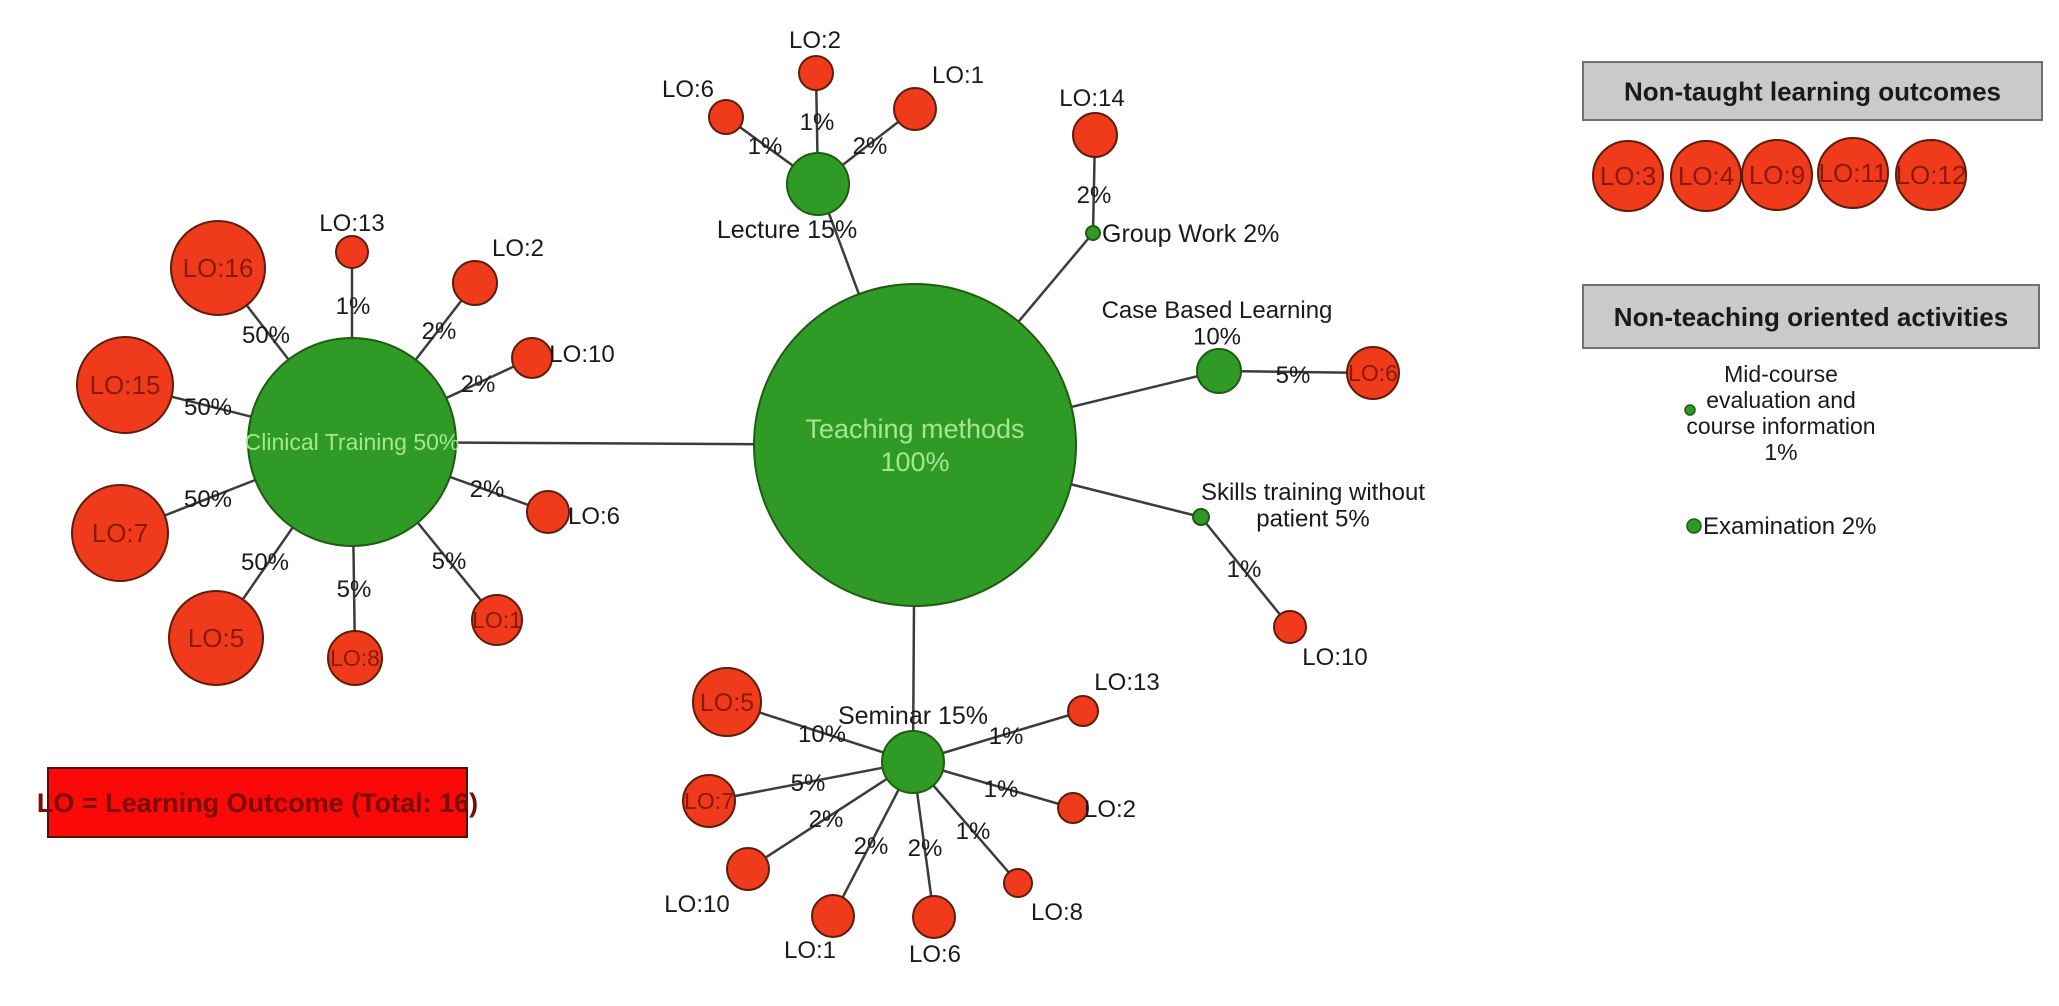 This screenshot has height=1006, width=2059. I want to click on node-lo16, so click(218, 268).